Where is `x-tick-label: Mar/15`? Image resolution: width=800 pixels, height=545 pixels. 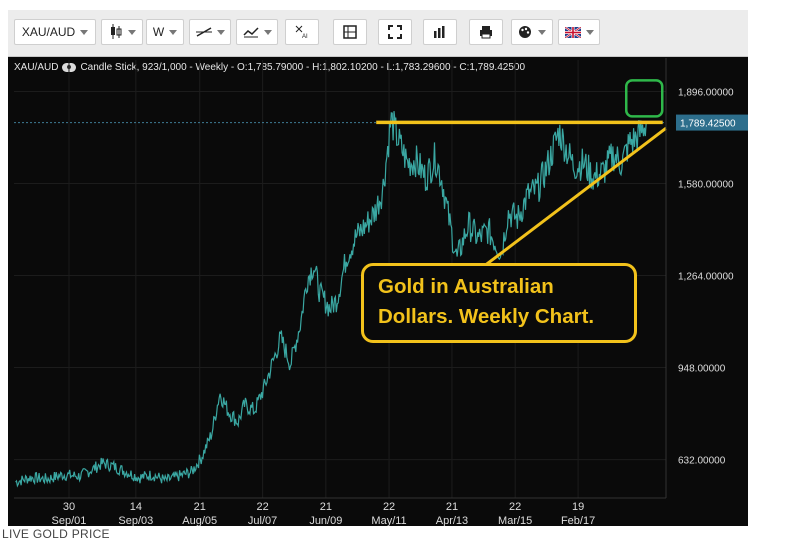
x-tick-label: Mar/15 is located at coordinates (515, 520).